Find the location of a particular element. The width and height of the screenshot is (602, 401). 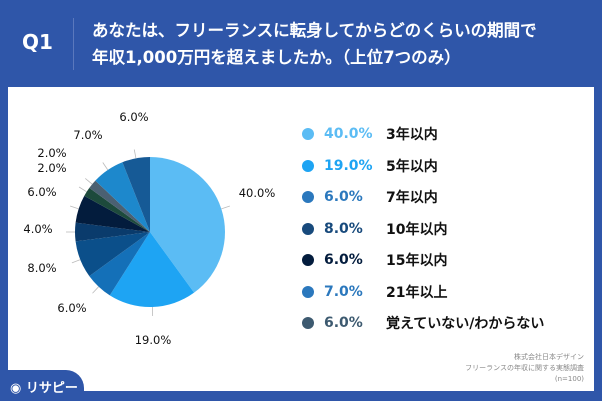

legend-label: 15年以内 is located at coordinates (417, 261).